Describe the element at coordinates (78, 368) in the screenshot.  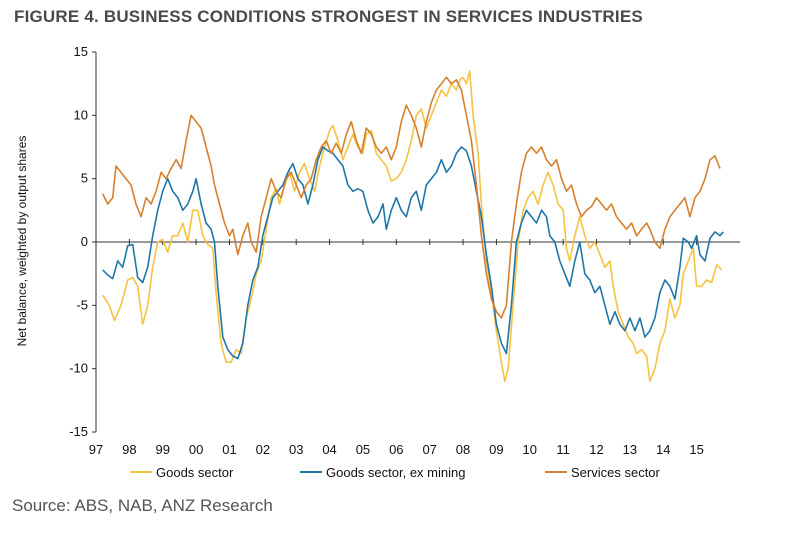
I see `y-tick-label: -10` at that location.